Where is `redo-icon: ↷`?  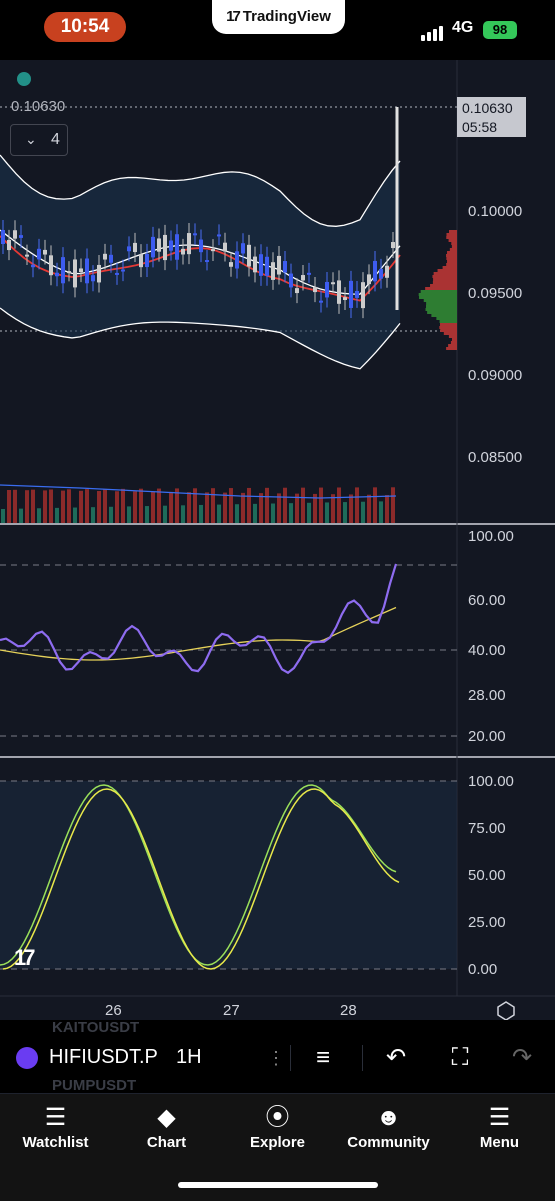
redo-icon: ↷ is located at coordinates (522, 1057).